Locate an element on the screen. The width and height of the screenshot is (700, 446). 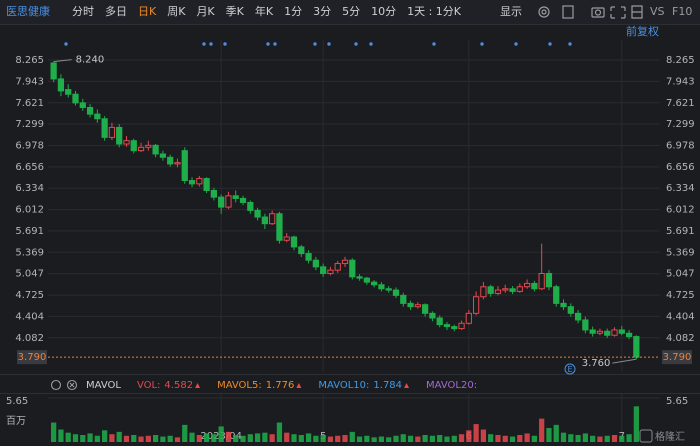
period-tab: 5分 is located at coordinates (351, 11).